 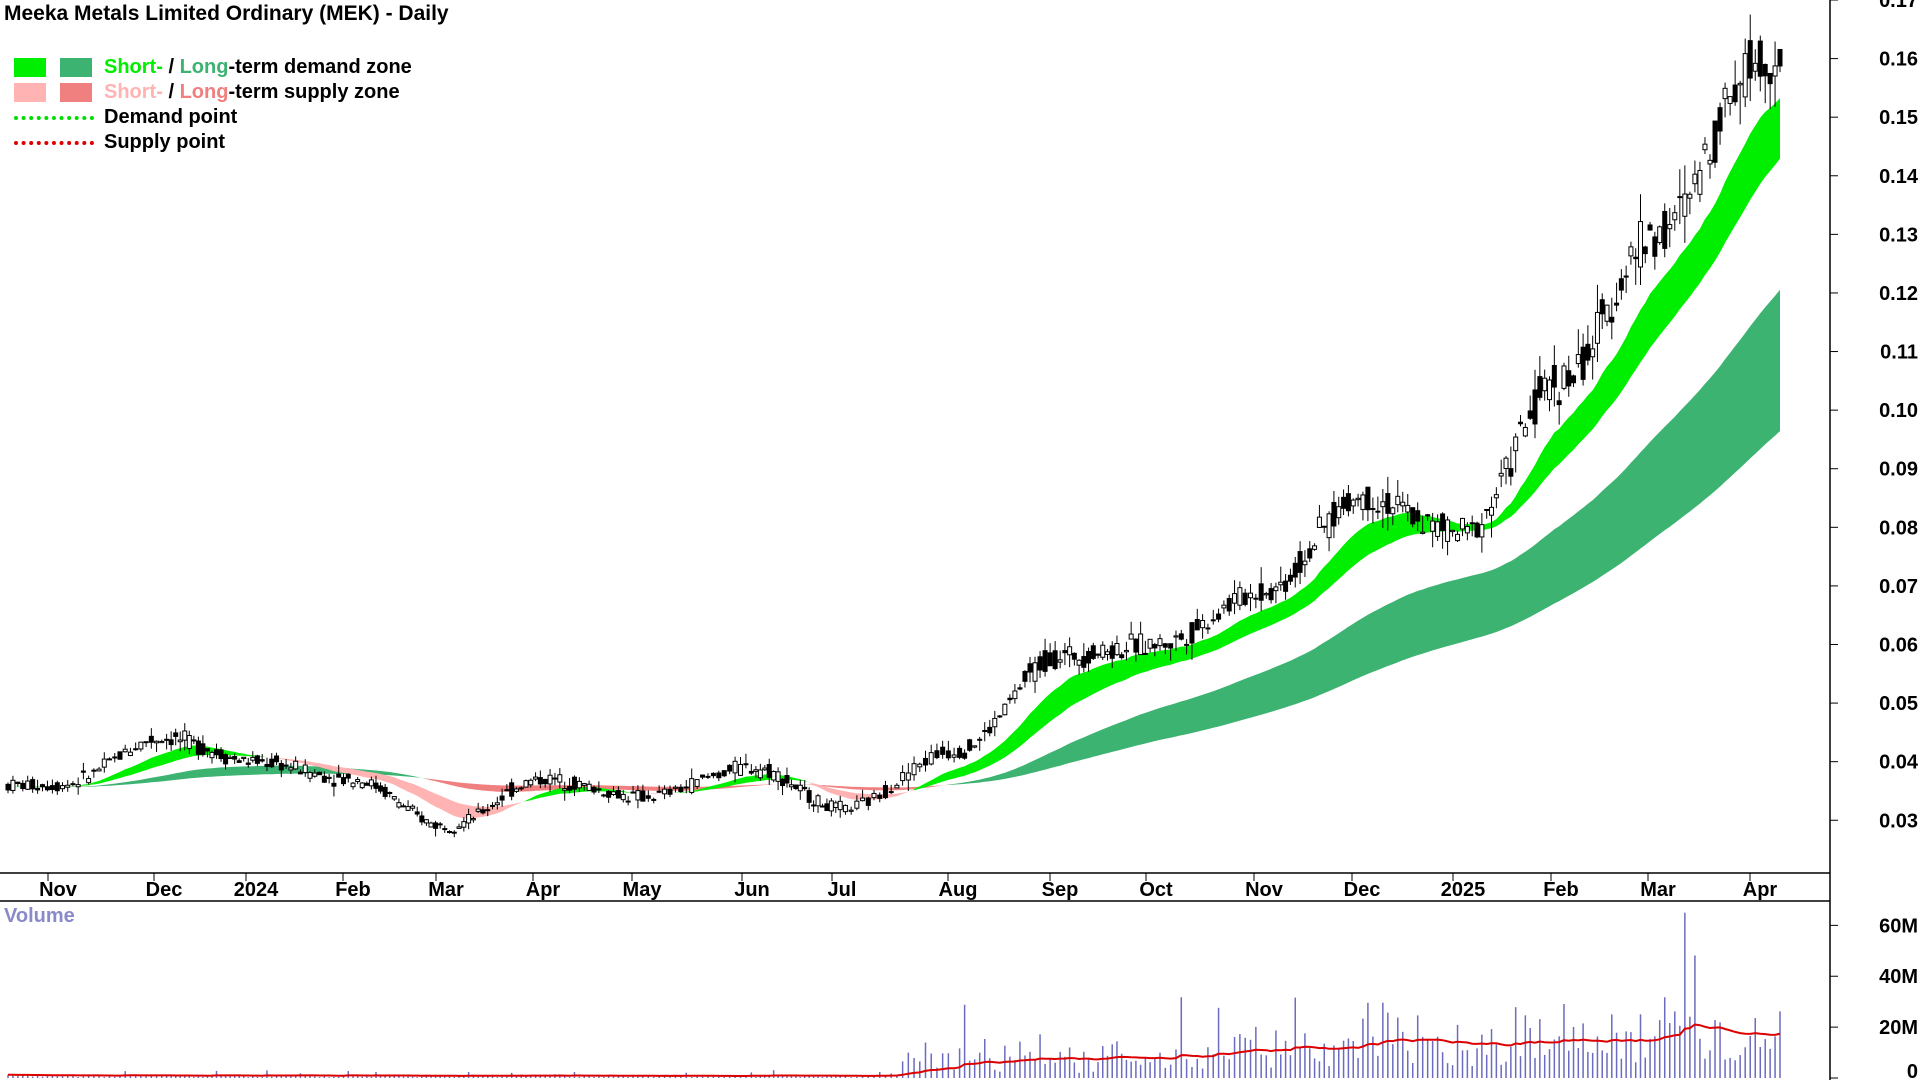 I want to click on long-term-supply-zone, so click(x=872, y=787).